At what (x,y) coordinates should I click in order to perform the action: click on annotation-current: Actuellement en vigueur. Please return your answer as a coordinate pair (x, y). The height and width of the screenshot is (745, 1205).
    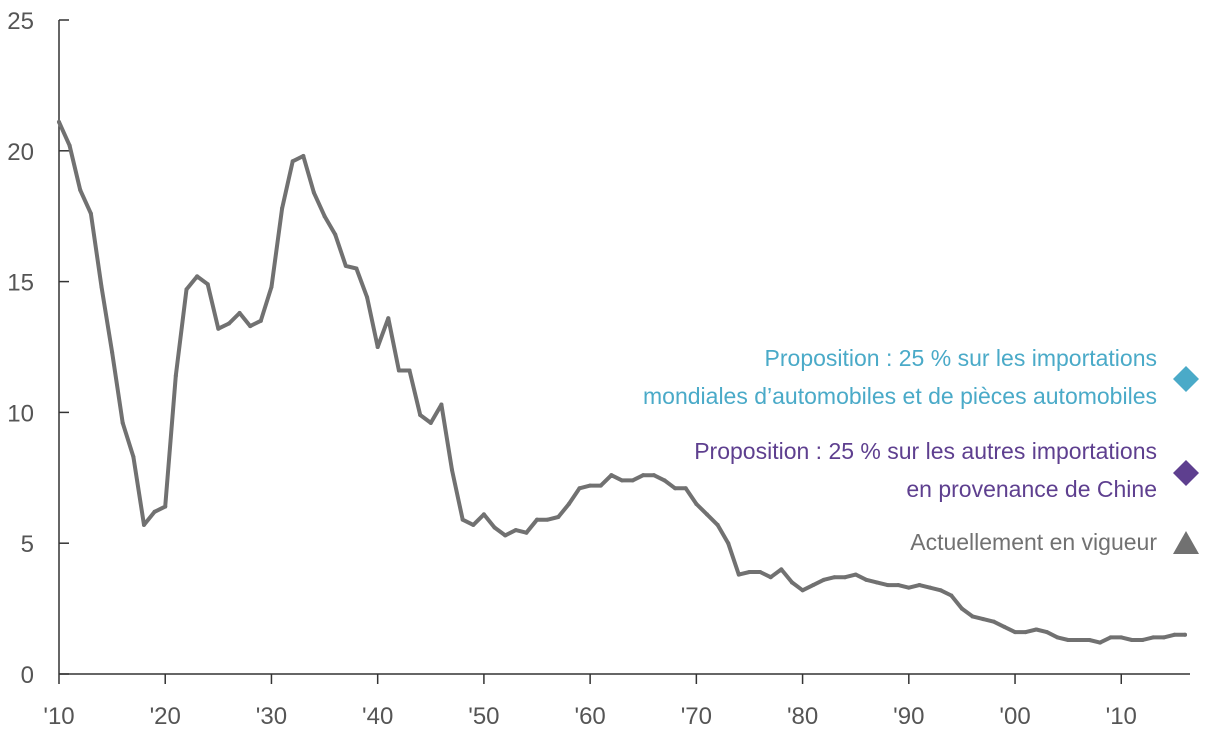
    Looking at the image, I should click on (1033, 542).